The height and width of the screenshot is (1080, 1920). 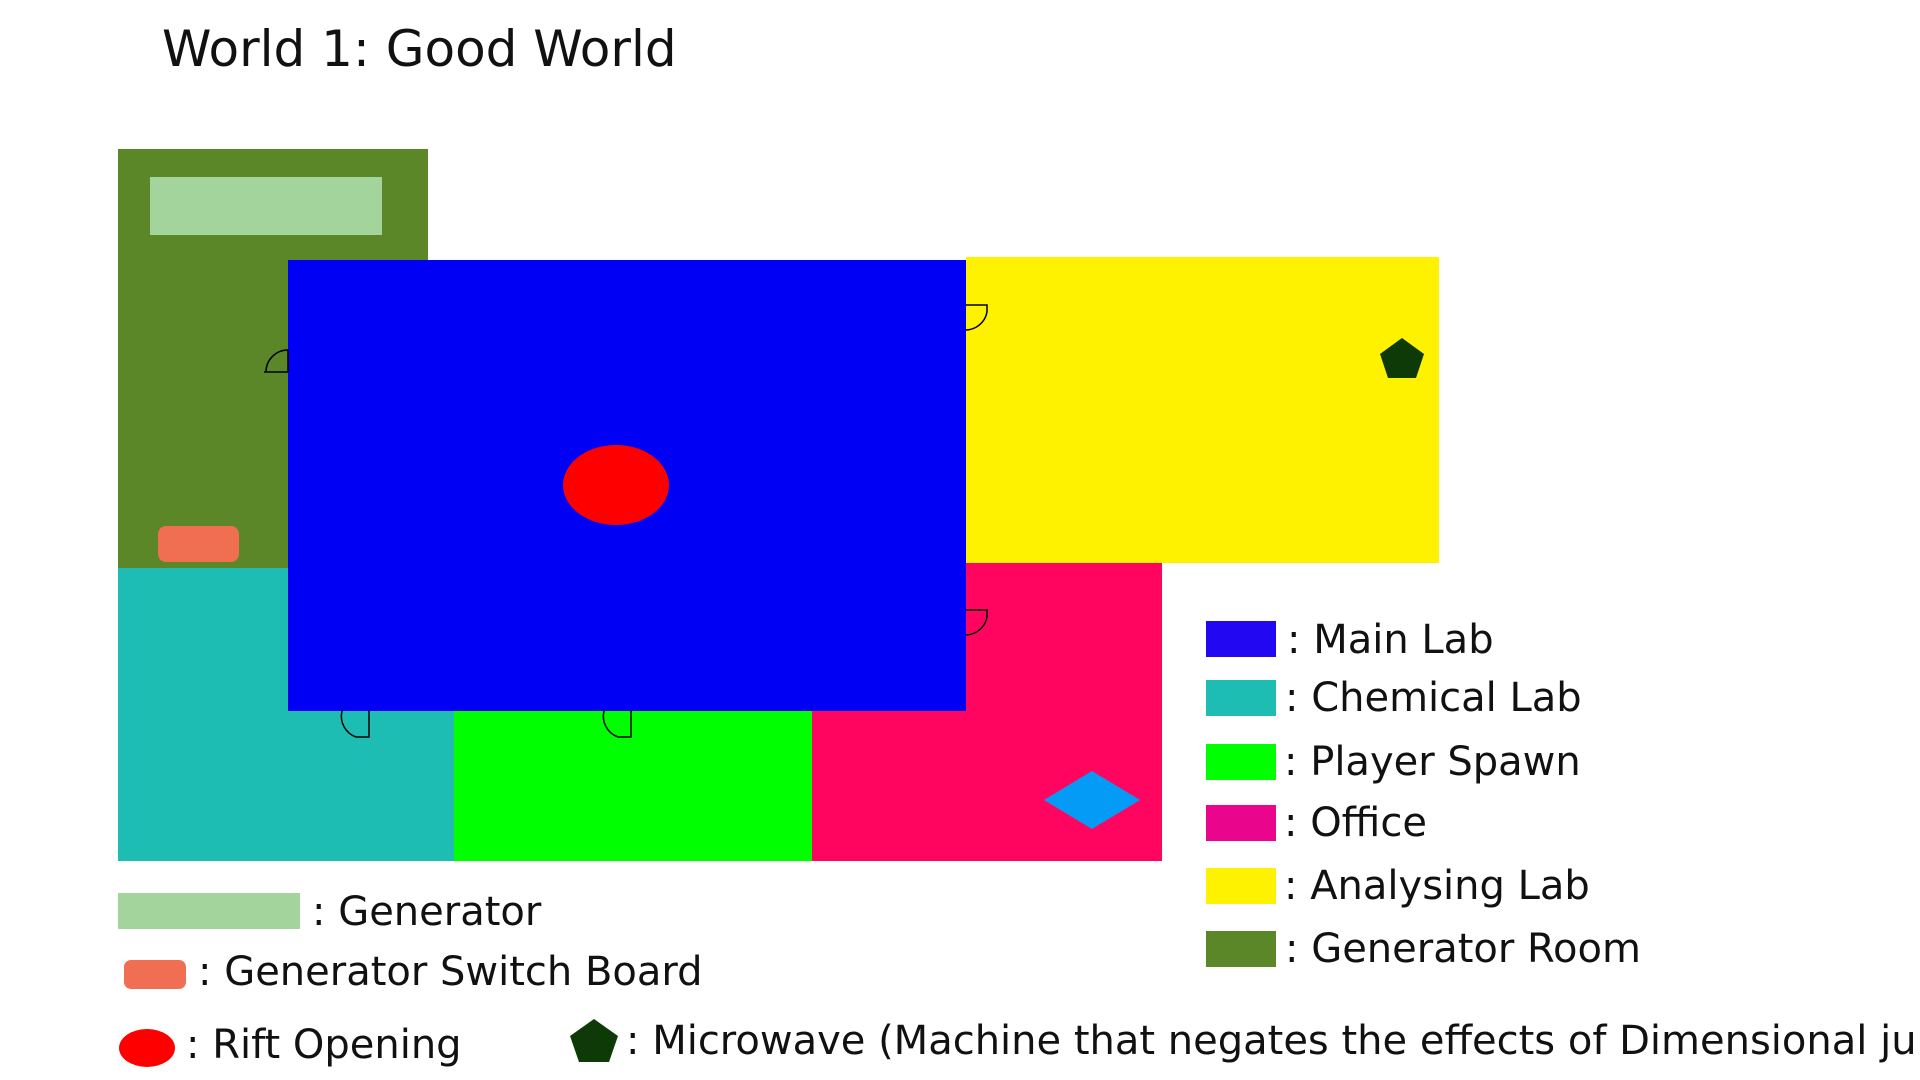 I want to click on legend-swatch-chemical-lab, so click(x=1241, y=698).